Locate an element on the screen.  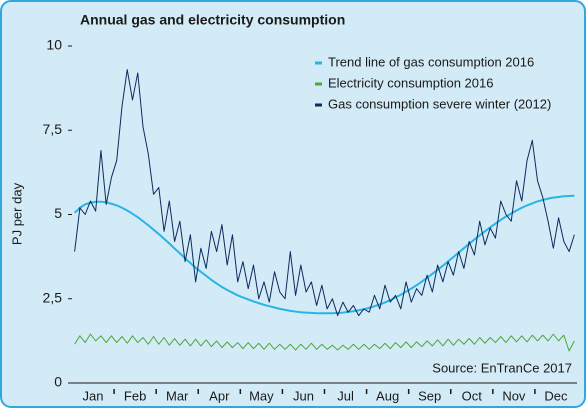
x-tick-label: Apr is located at coordinates (219, 395).